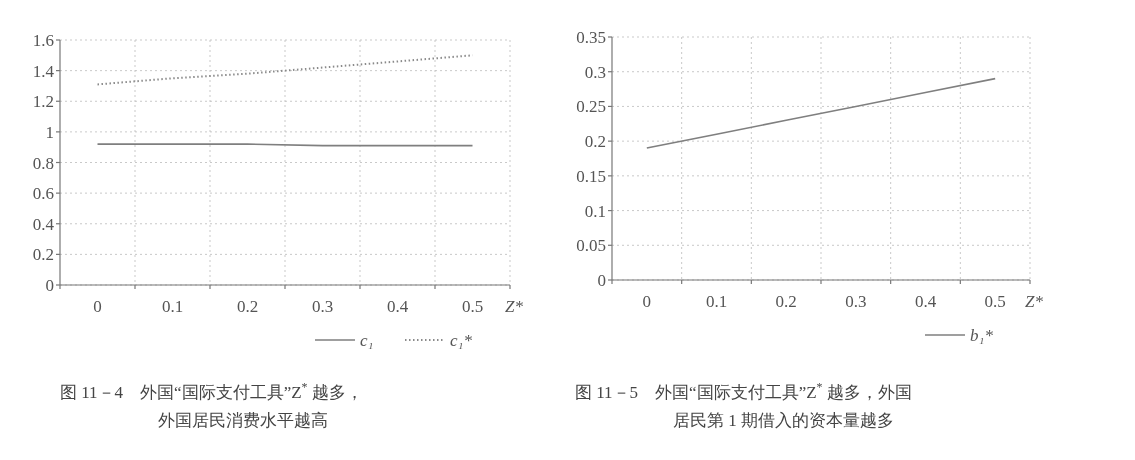 Image resolution: width=1135 pixels, height=460 pixels. Describe the element at coordinates (982, 335) in the screenshot. I see `legend-label: b₁*` at that location.